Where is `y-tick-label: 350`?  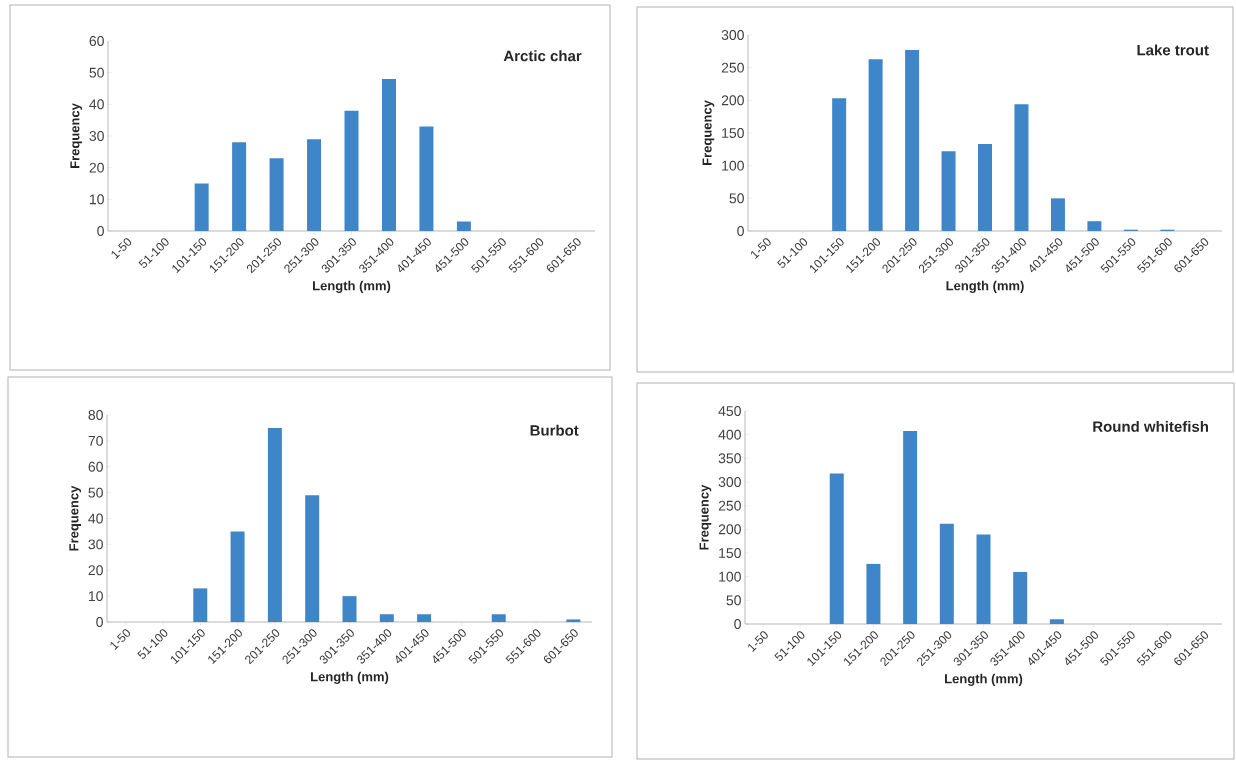
y-tick-label: 350 is located at coordinates (729, 458).